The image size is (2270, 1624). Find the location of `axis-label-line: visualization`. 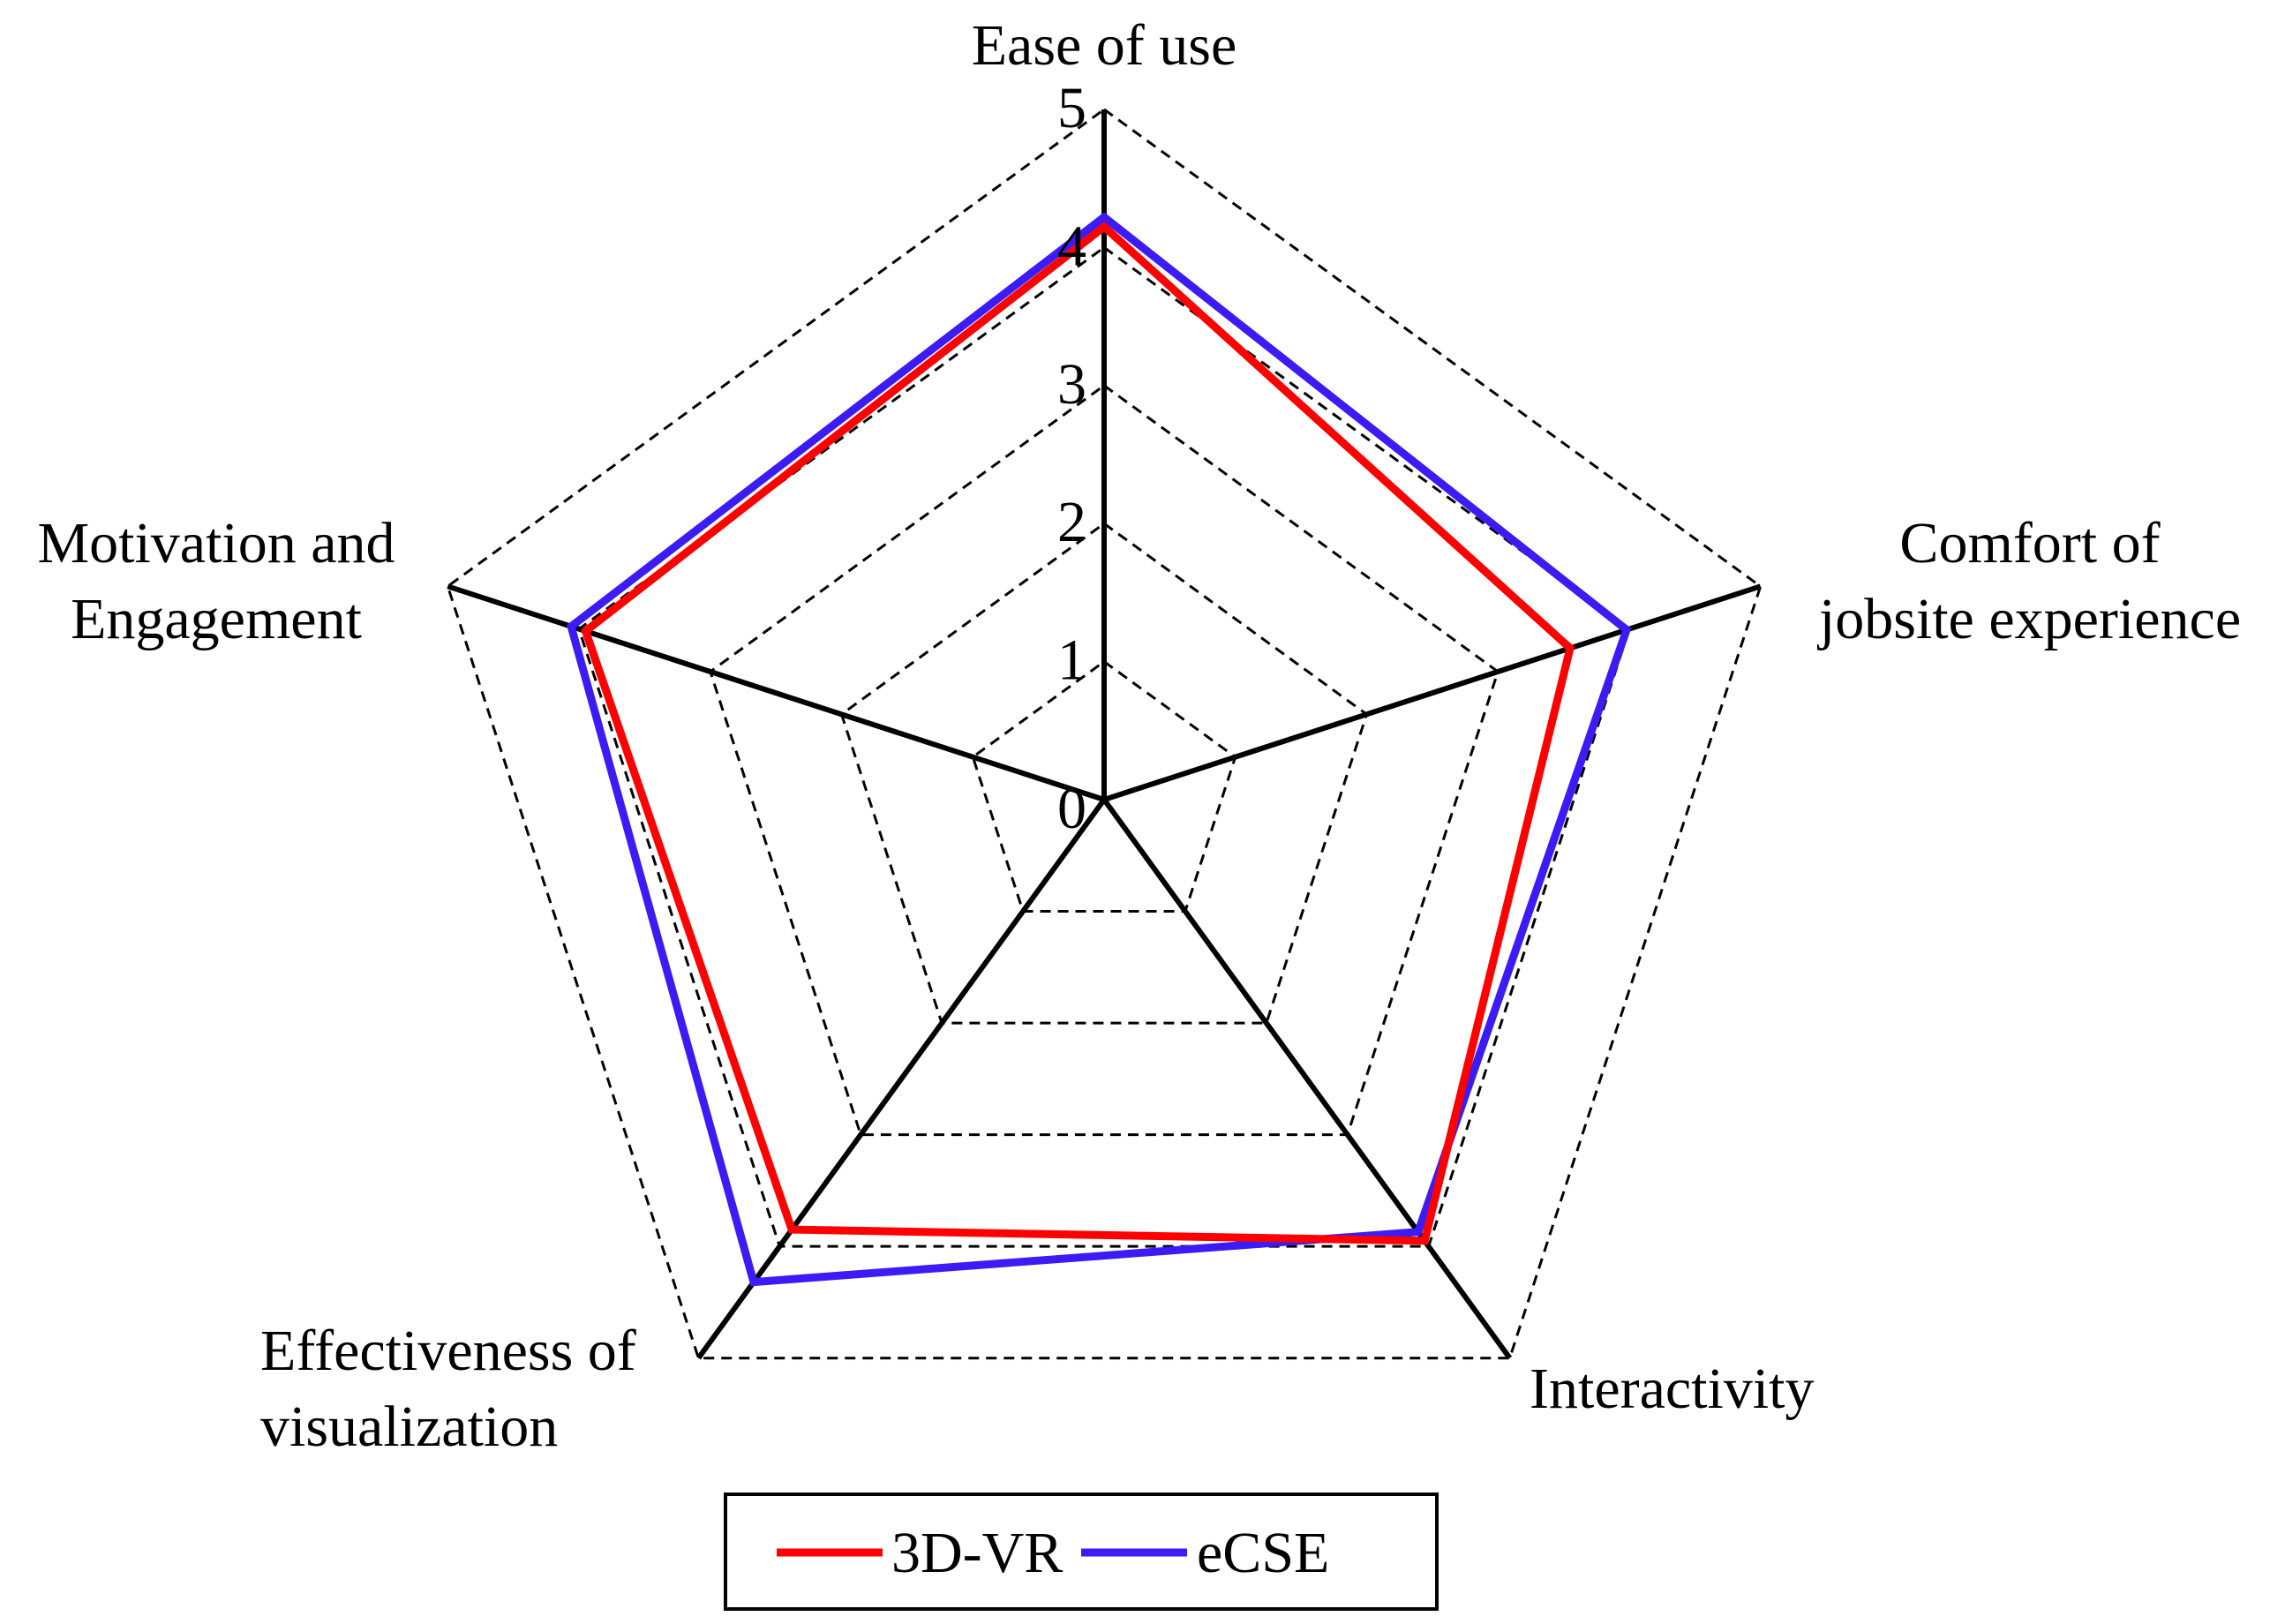

axis-label-line: visualization is located at coordinates (409, 1427).